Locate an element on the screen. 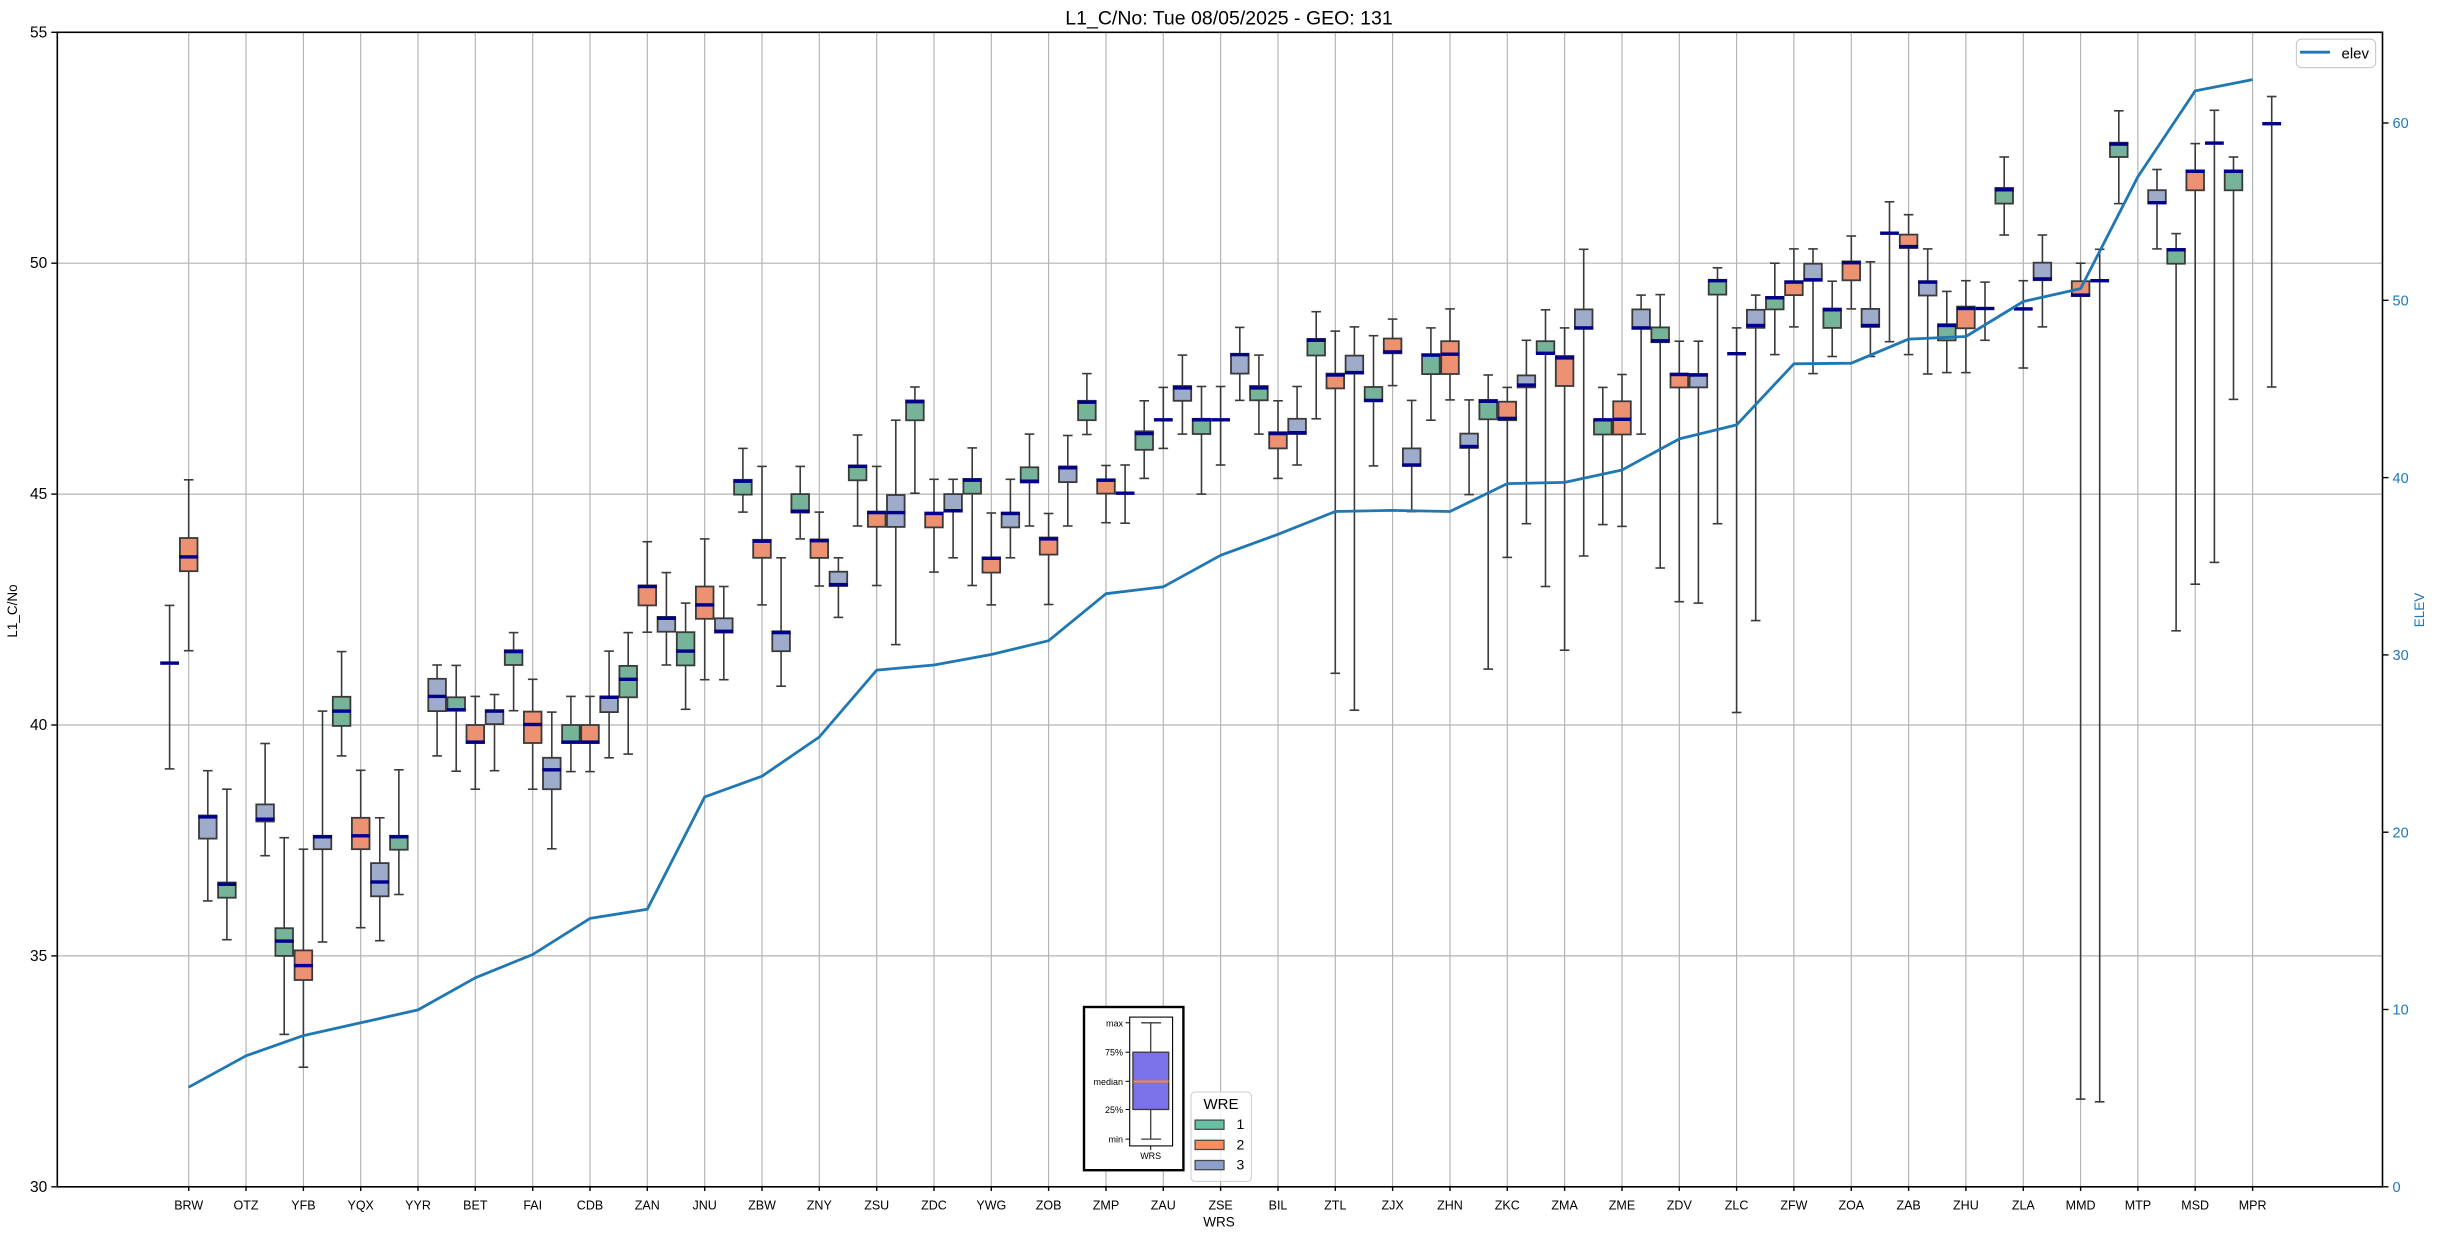 This screenshot has width=2438, height=1245. svg-text: ZAU is located at coordinates (1163, 1206).